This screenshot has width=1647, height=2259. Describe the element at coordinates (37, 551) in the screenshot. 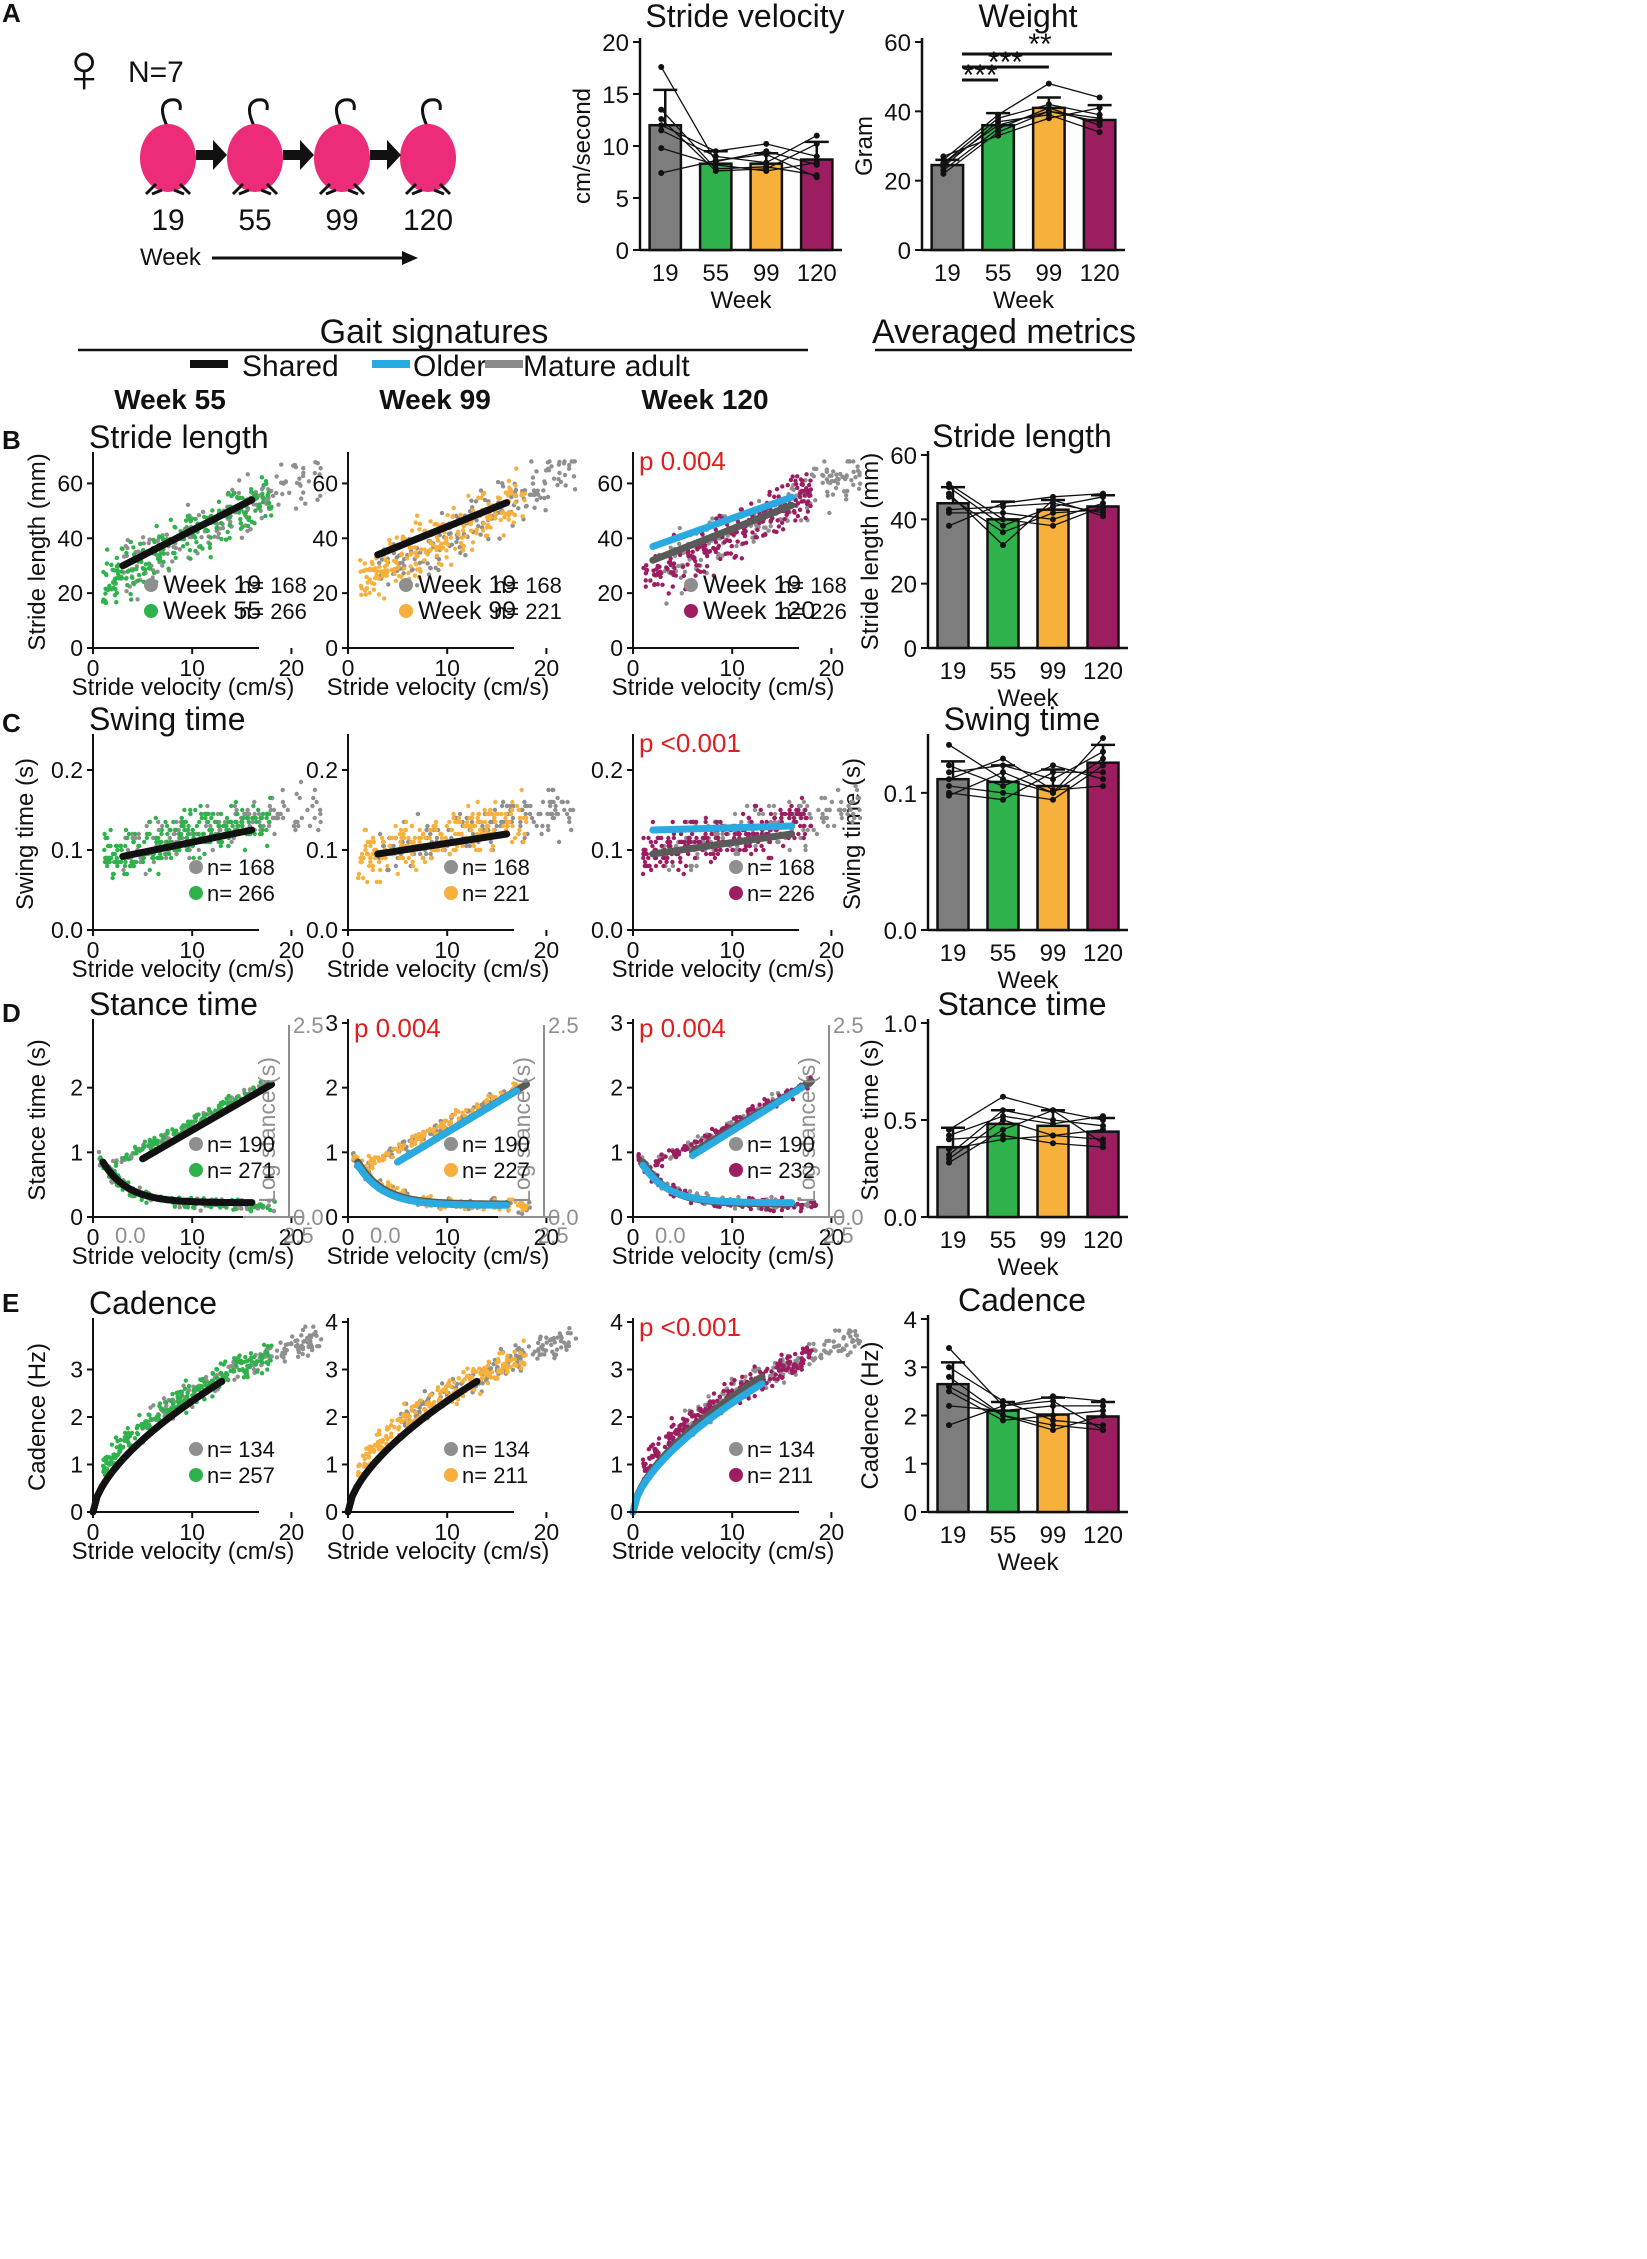

I see `y-axis-label: Stride length (mm)` at that location.